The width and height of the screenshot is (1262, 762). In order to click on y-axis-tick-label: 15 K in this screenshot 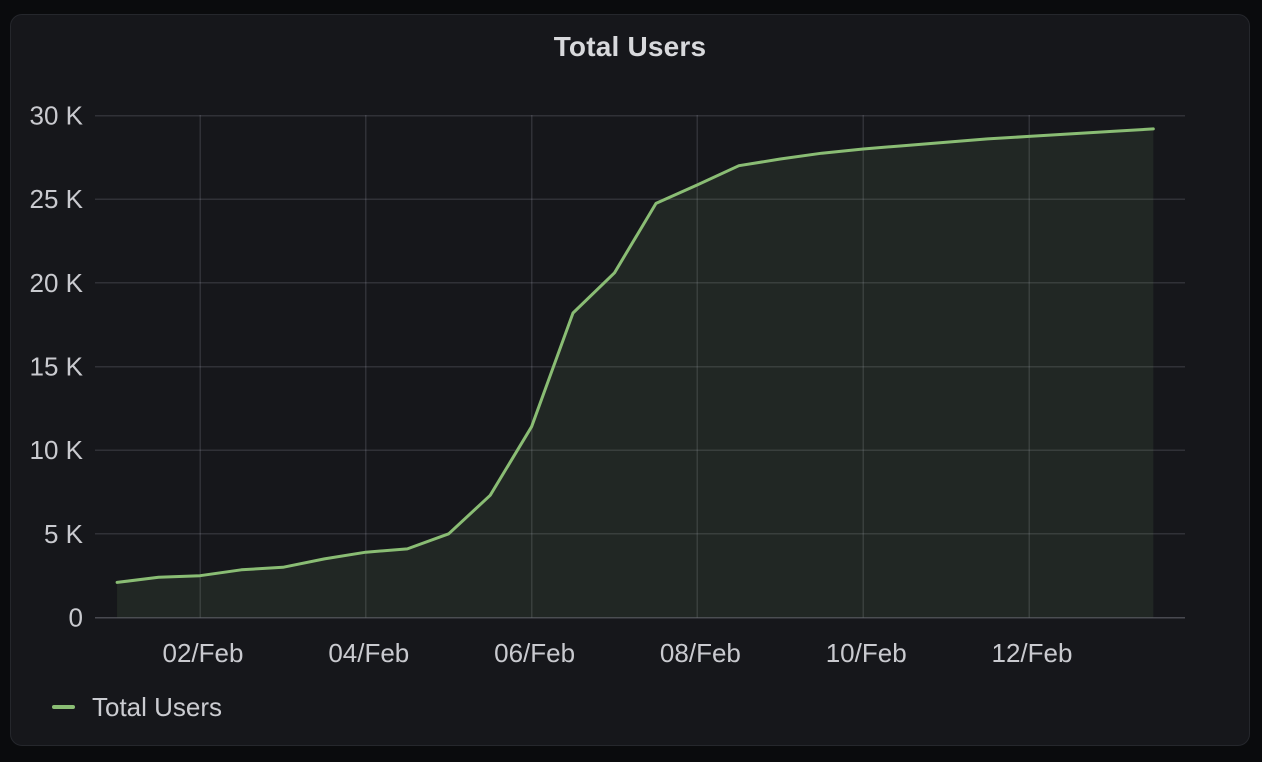, I will do `click(57, 367)`.